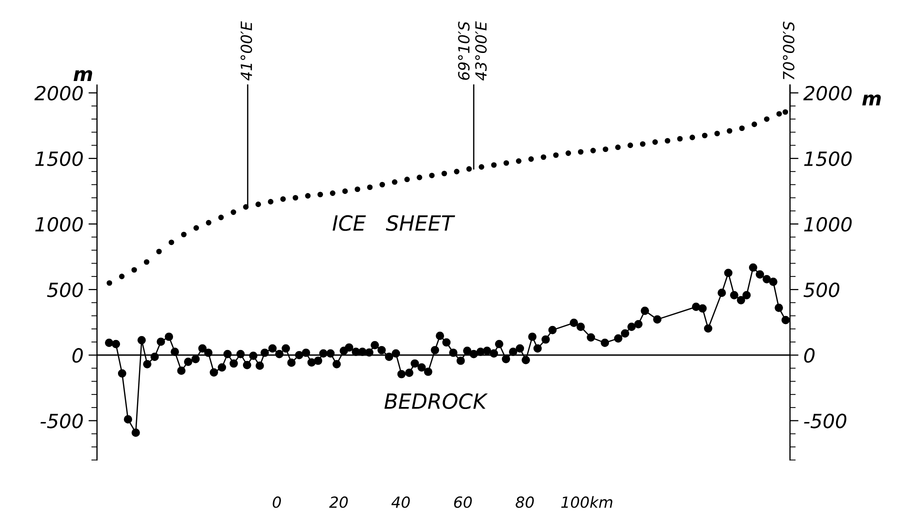 This screenshot has height=517, width=906. Describe the element at coordinates (828, 224) in the screenshot. I see `y2-tick-label: 1000` at that location.